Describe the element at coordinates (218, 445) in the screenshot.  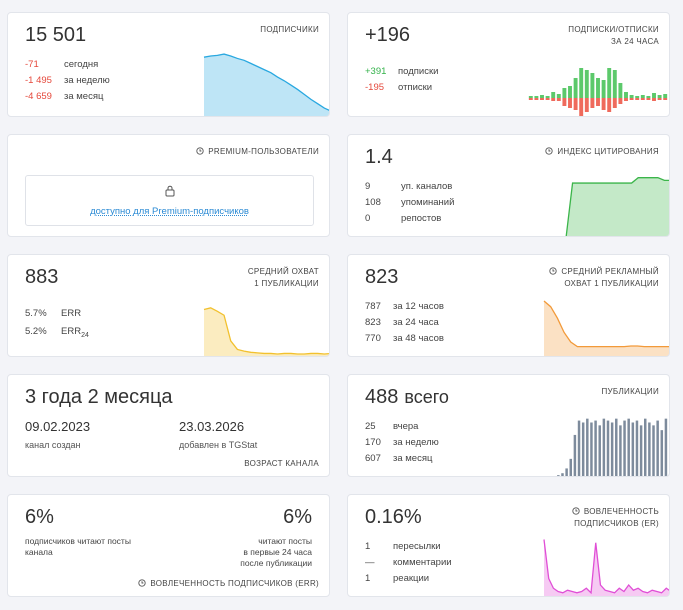
I see `date-caption: добавлен в TGStat` at that location.